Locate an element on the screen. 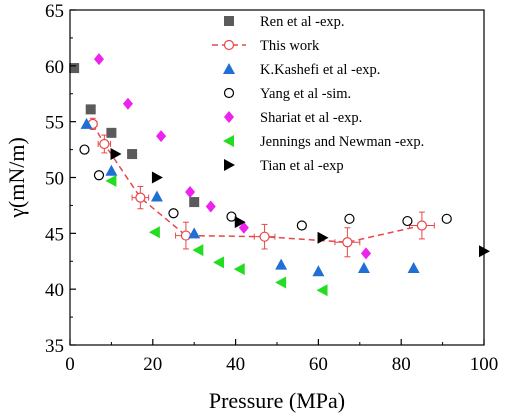  legend-label: Shariat et al -exp. is located at coordinates (311, 118).